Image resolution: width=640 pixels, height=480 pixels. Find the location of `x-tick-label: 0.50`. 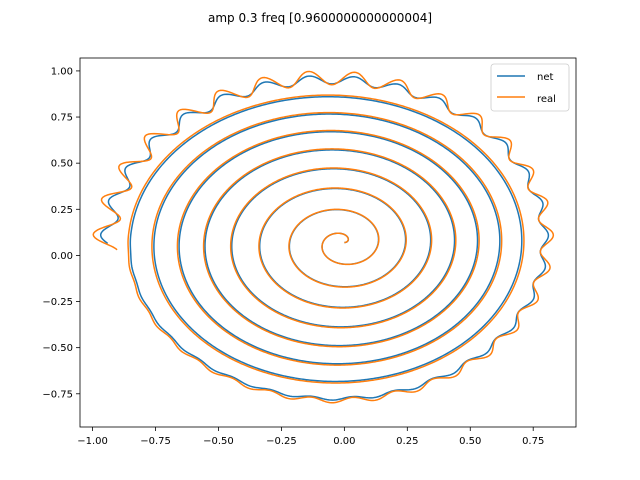

x-tick-label: 0.50 is located at coordinates (470, 441).